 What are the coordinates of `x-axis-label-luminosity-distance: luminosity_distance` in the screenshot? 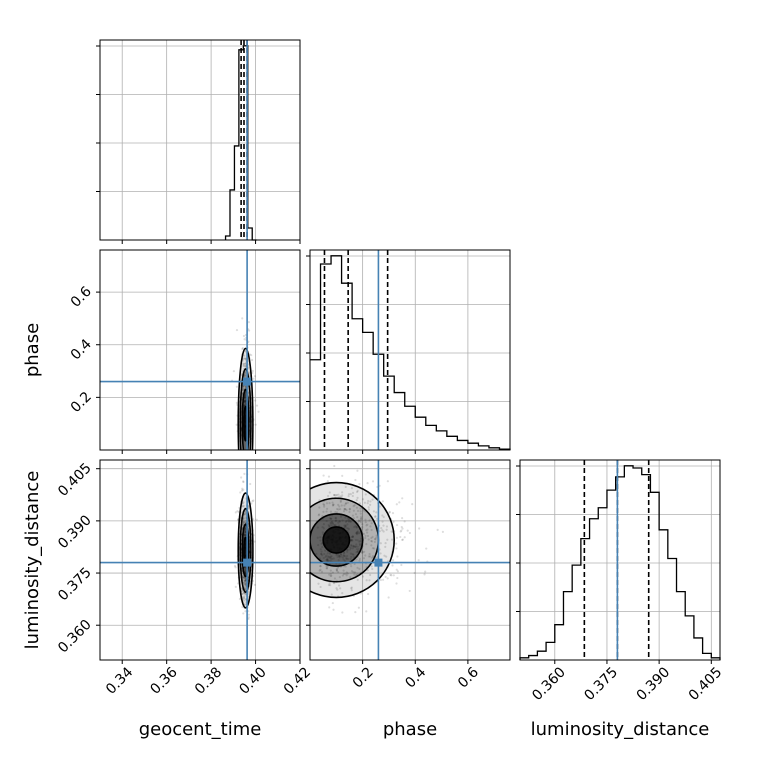 It's located at (620, 729).